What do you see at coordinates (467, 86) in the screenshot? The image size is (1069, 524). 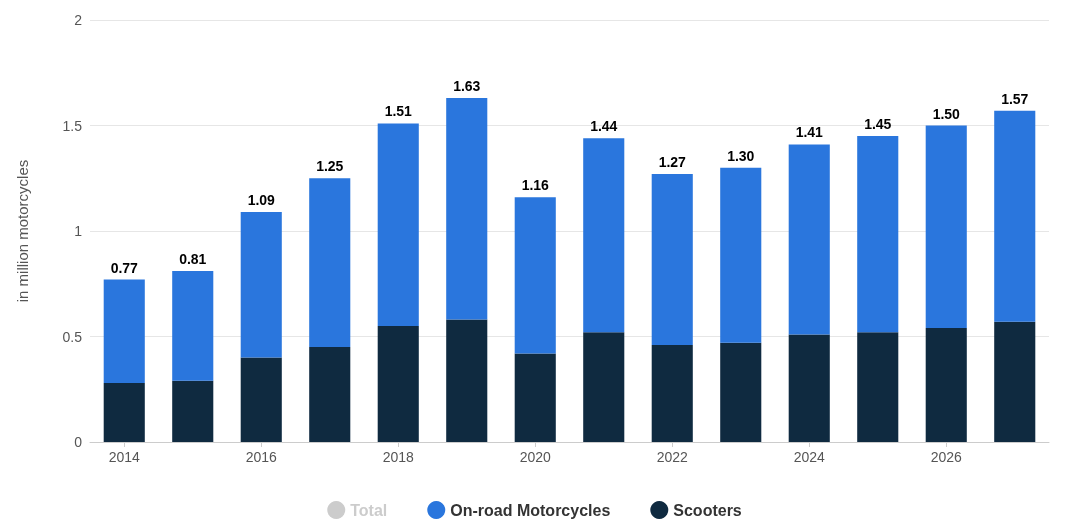 I see `total-label: 1.63` at bounding box center [467, 86].